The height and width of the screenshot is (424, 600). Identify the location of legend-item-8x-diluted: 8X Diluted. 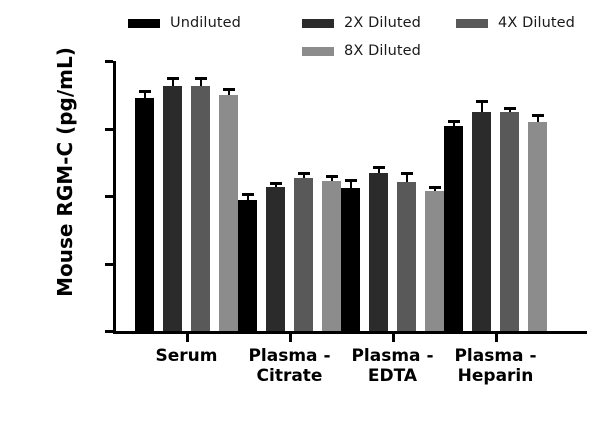
(361, 51).